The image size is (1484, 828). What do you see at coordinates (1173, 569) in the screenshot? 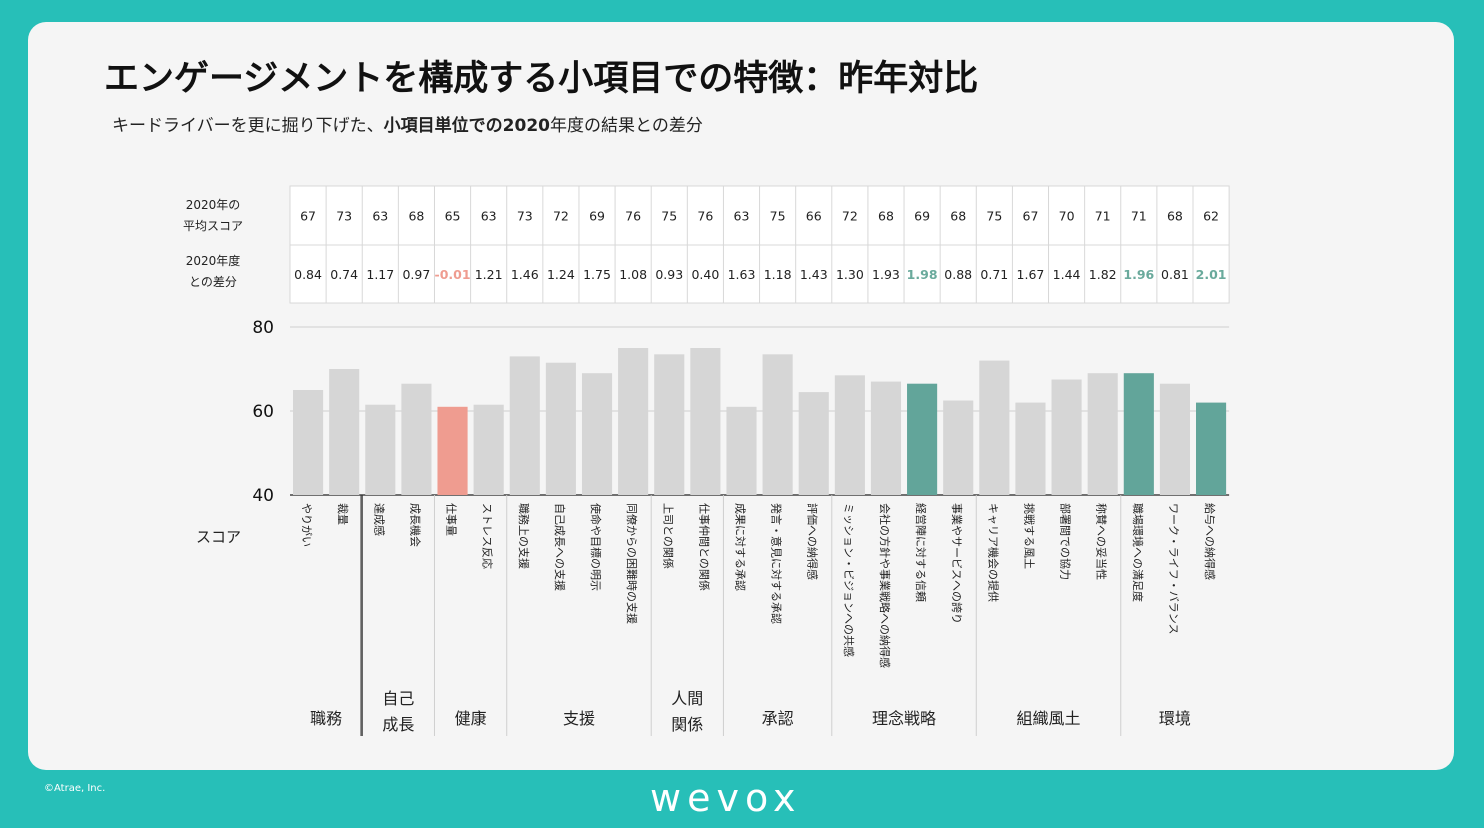
I see `category-label: ワーク・ライフ・バランス` at bounding box center [1173, 569].